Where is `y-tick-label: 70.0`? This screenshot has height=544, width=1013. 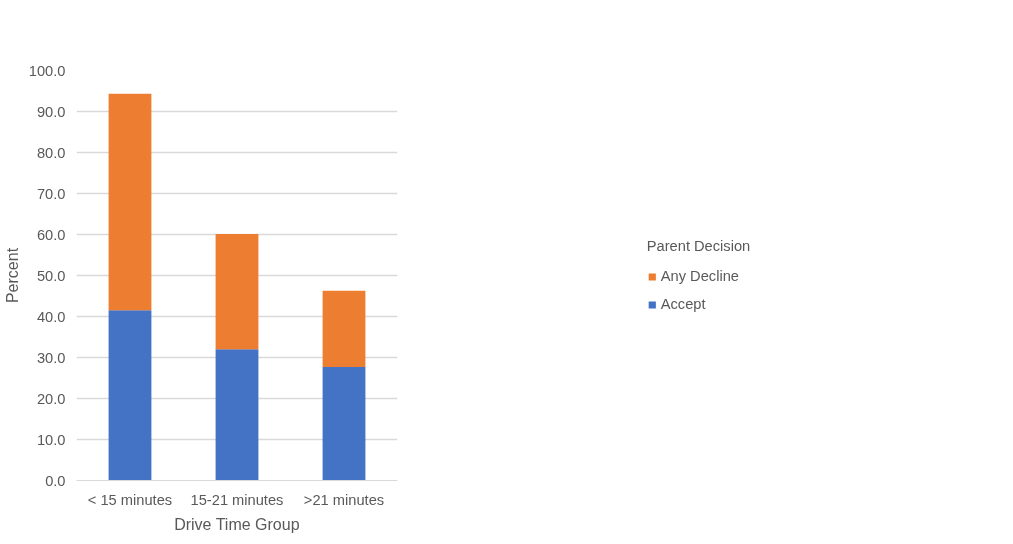 y-tick-label: 70.0 is located at coordinates (51, 193).